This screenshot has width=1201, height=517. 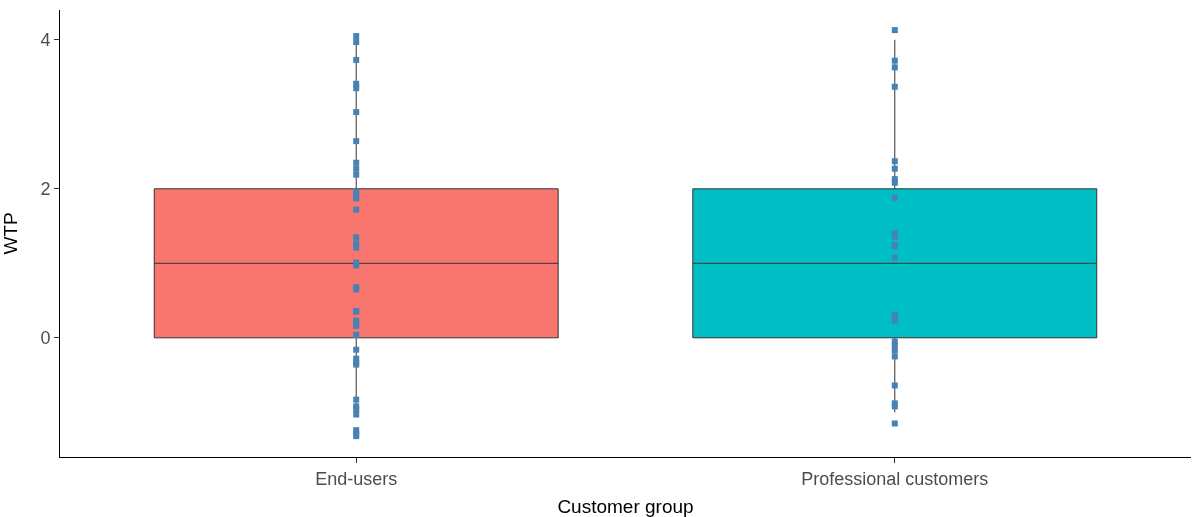 What do you see at coordinates (45, 189) in the screenshot?
I see `y-tick-label: 2` at bounding box center [45, 189].